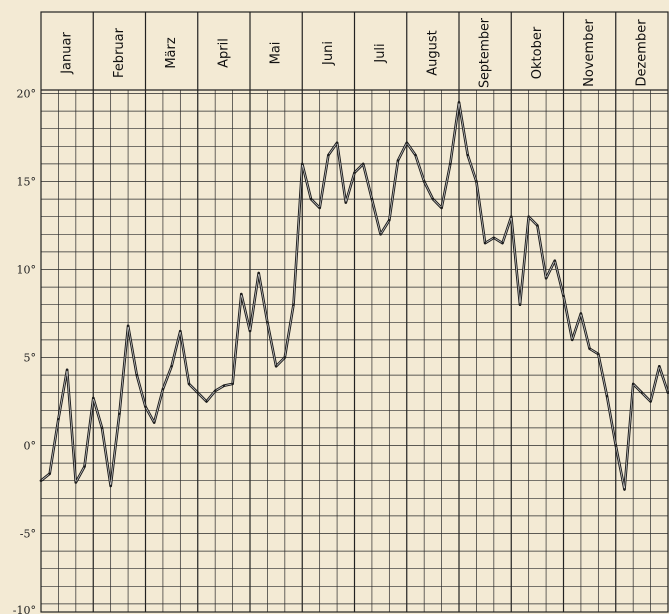  Describe the element at coordinates (328, 53) in the screenshot. I see `month-label: Juni` at that location.